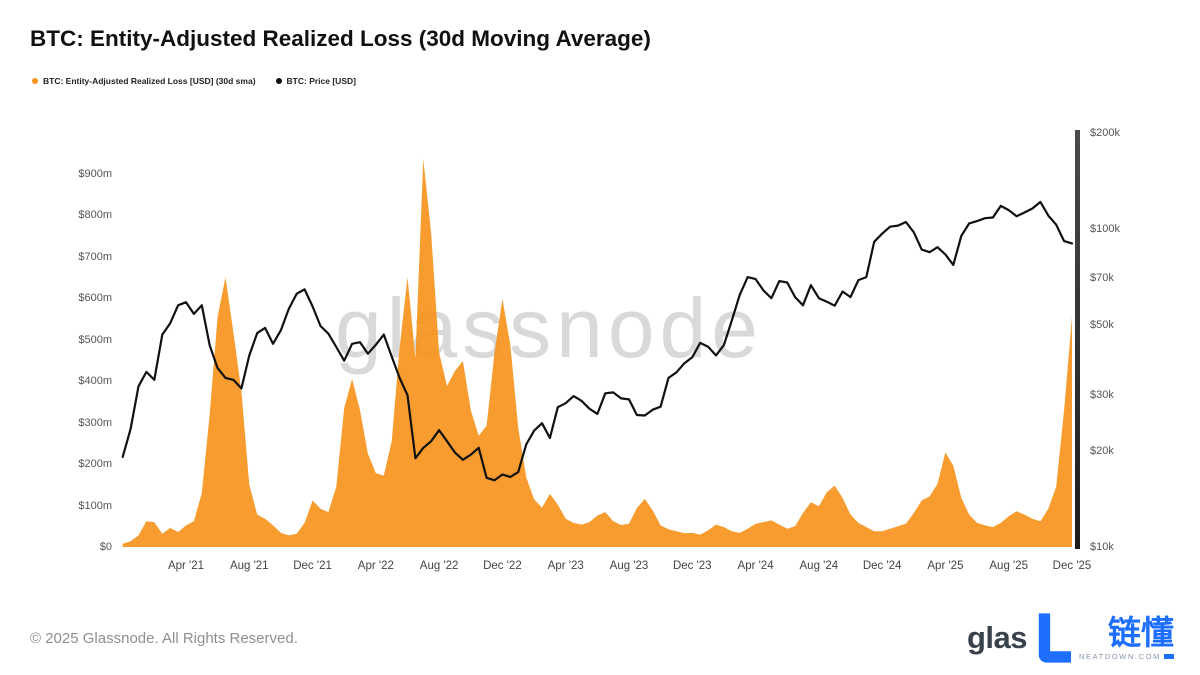  I want to click on y-axis-left-tick: $100m, so click(95, 505).